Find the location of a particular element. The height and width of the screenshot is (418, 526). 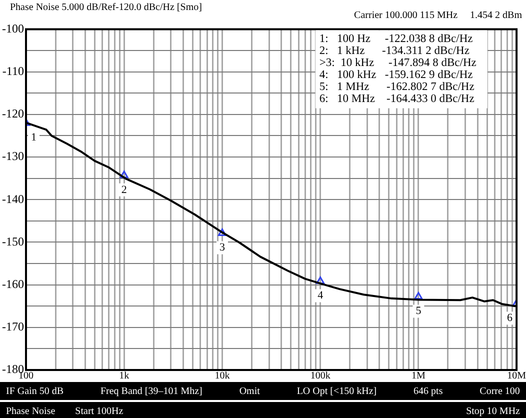

y-tick-label: -160 is located at coordinates (13, 283).